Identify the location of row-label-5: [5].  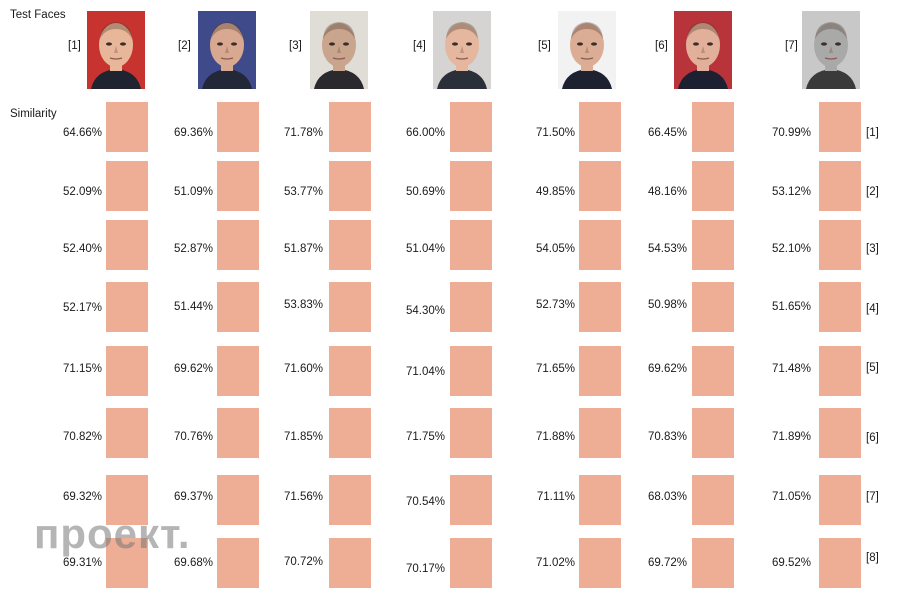
(872, 368).